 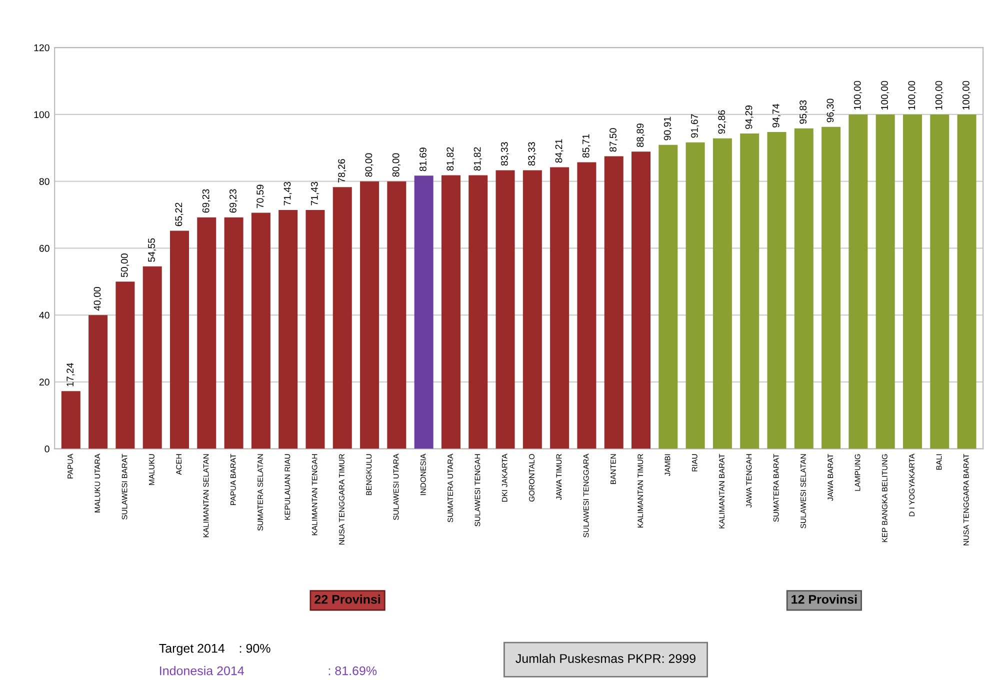 What do you see at coordinates (559, 151) in the screenshot?
I see `data-label: 84,21` at bounding box center [559, 151].